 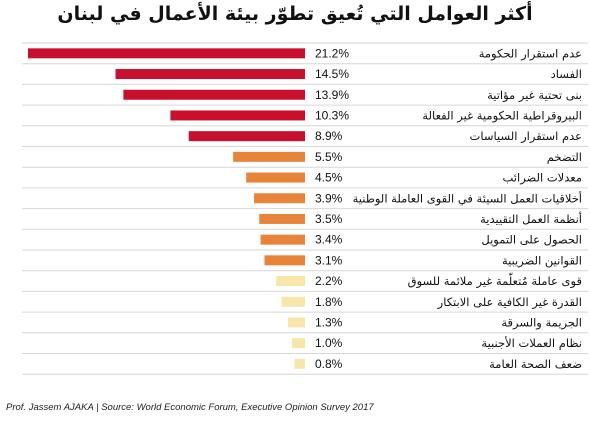 What do you see at coordinates (329, 240) in the screenshot?
I see `value-label: 3.4%` at bounding box center [329, 240].